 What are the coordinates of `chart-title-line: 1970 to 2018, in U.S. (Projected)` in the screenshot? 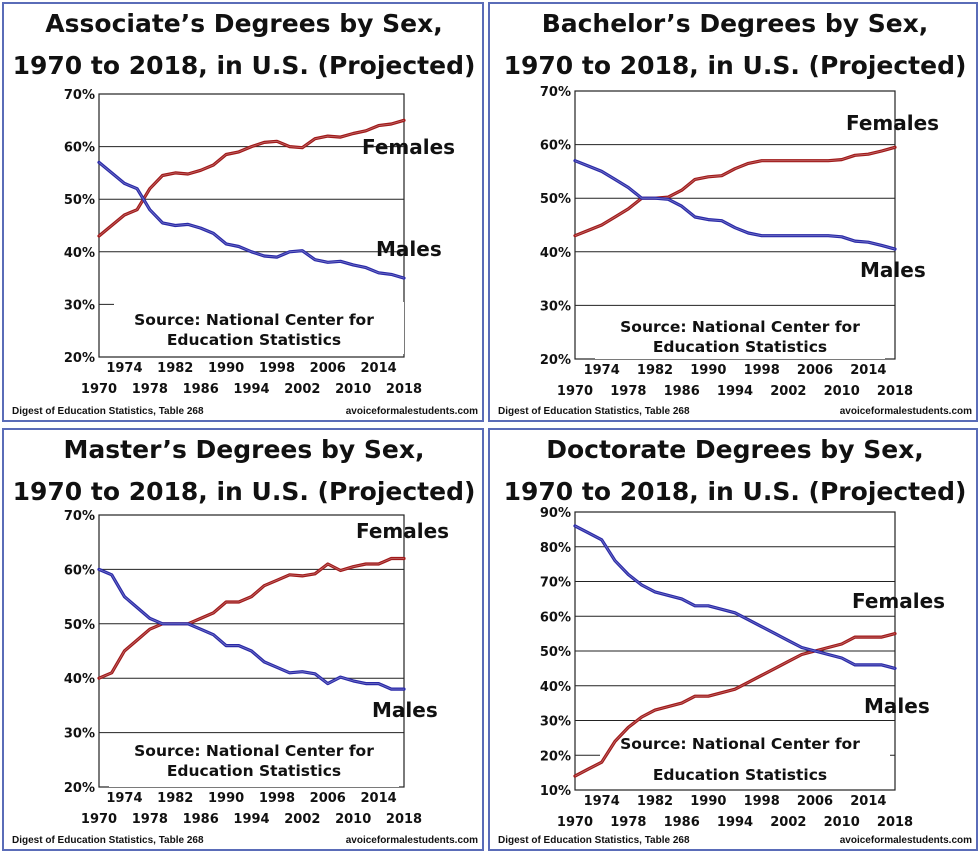 It's located at (735, 65).